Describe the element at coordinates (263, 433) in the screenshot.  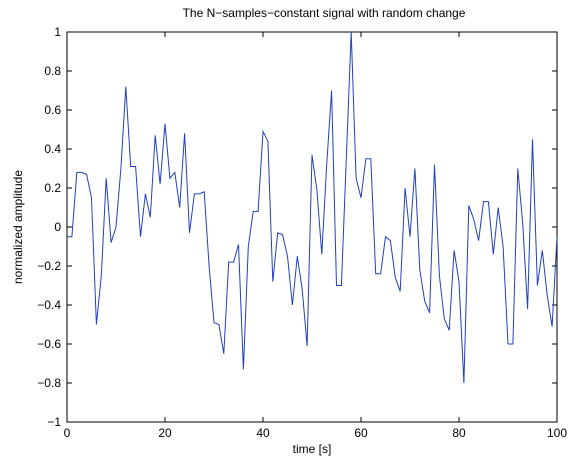
I see `x-tick-label: 40` at that location.